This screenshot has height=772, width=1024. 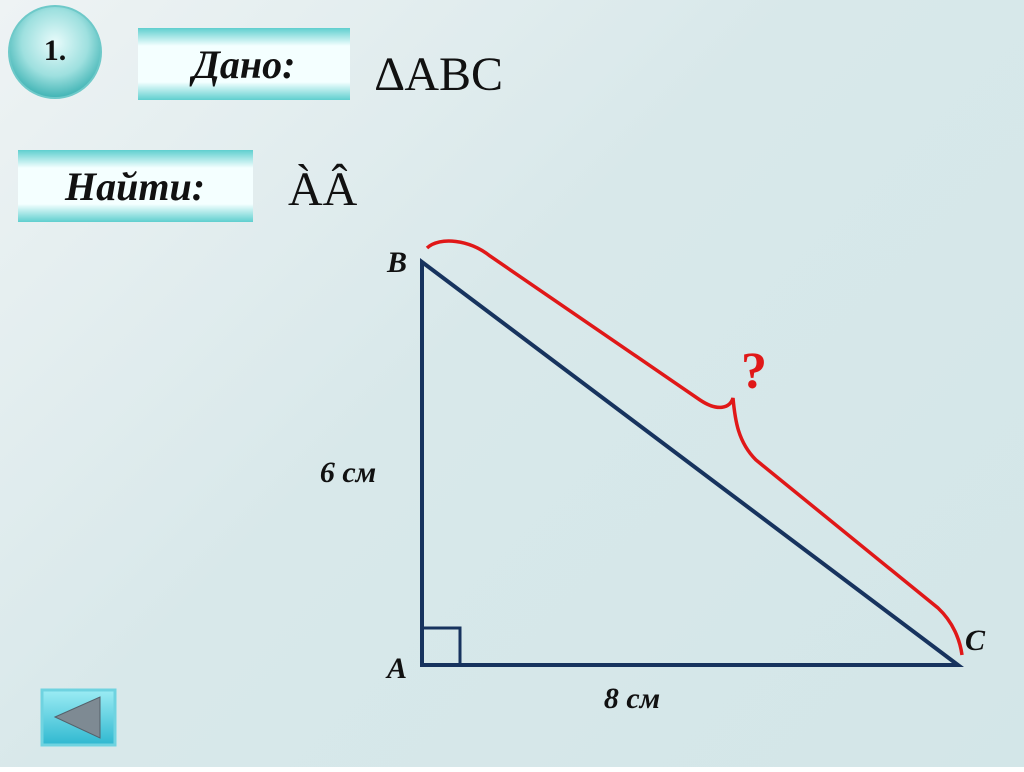 I want to click on right-angle, so click(x=442, y=645).